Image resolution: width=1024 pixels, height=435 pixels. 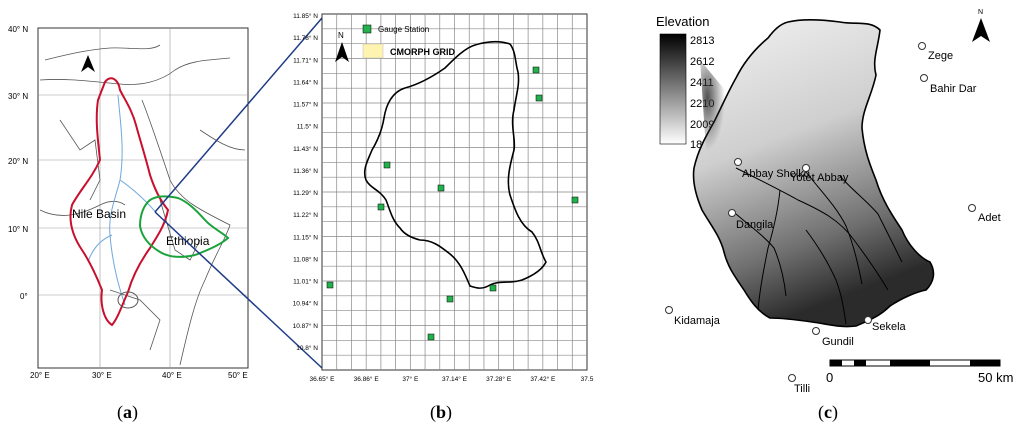 What do you see at coordinates (102, 375) in the screenshot?
I see `lon-tick: 30° E` at bounding box center [102, 375].